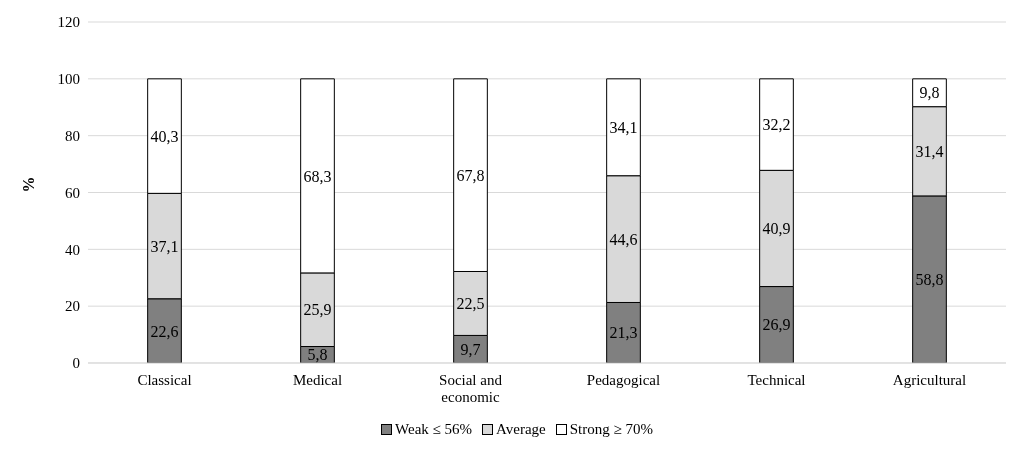 The image size is (1024, 452). Describe the element at coordinates (72, 192) in the screenshot. I see `y-tick-label: 60` at that location.